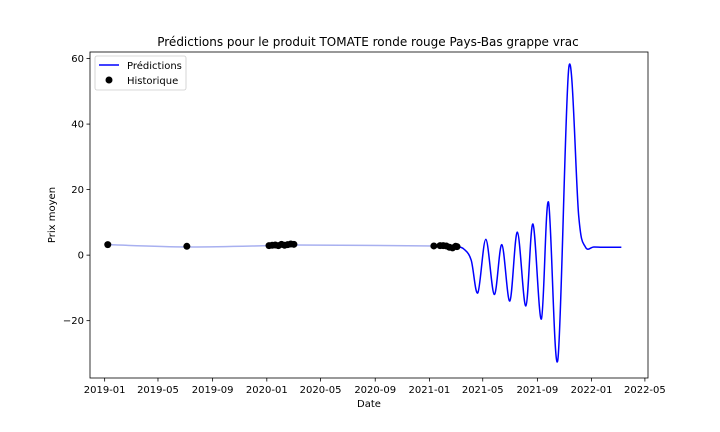 The image size is (720, 432). Describe the element at coordinates (52, 215) in the screenshot. I see `y-axis-label: Prix moyen` at that location.